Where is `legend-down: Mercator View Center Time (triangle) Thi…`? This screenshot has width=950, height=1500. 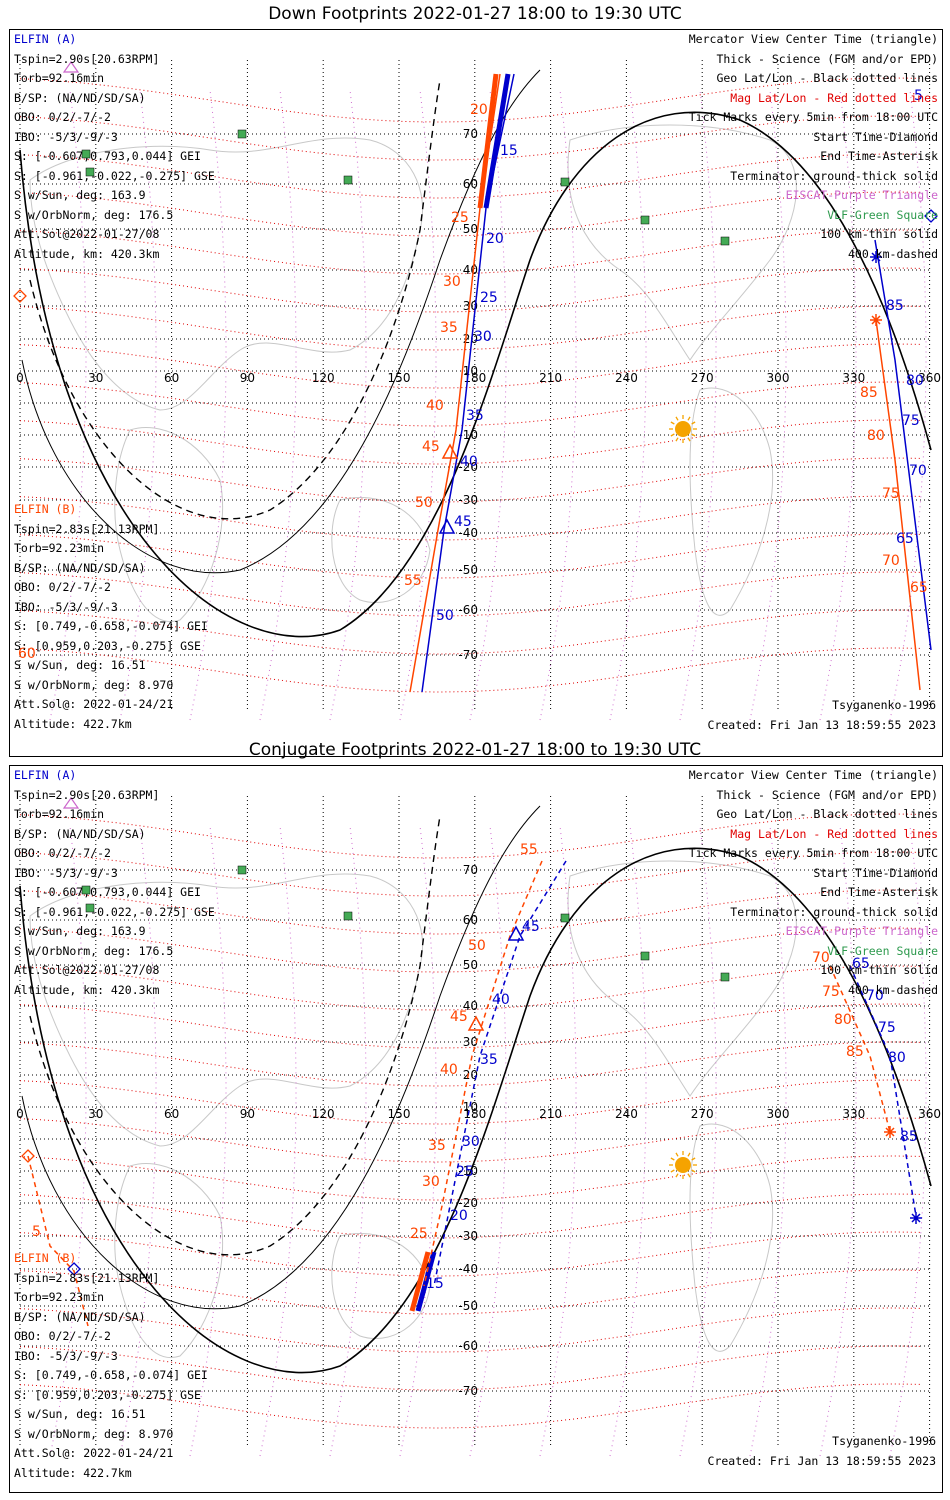 legend-down: Mercator View Center Time (triangle) Thi… is located at coordinates (813, 147).